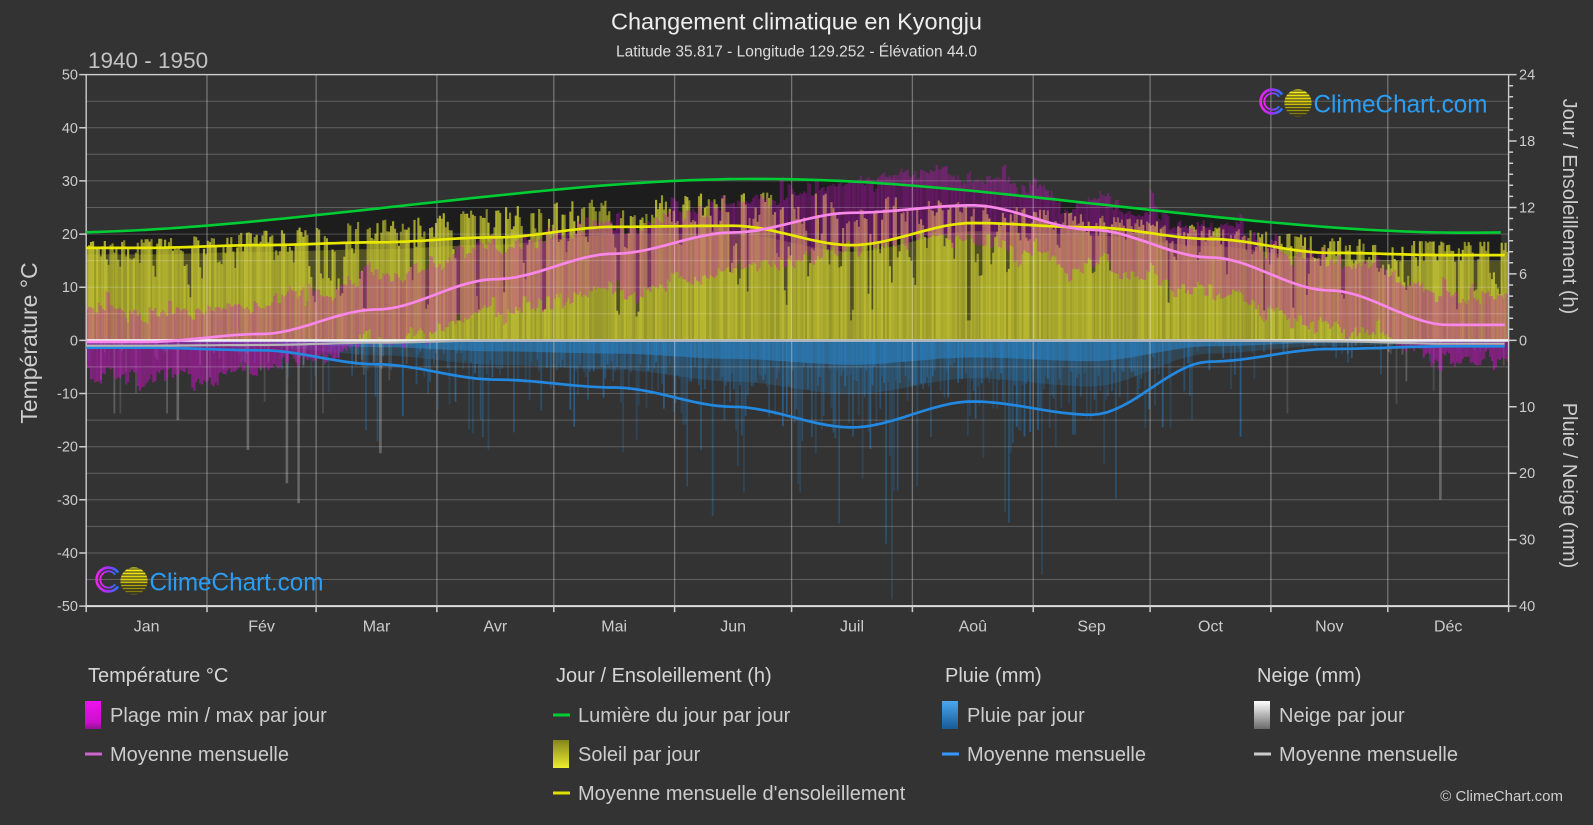 The width and height of the screenshot is (1593, 825). I want to click on svg-text: 1940 - 1950, so click(148, 60).